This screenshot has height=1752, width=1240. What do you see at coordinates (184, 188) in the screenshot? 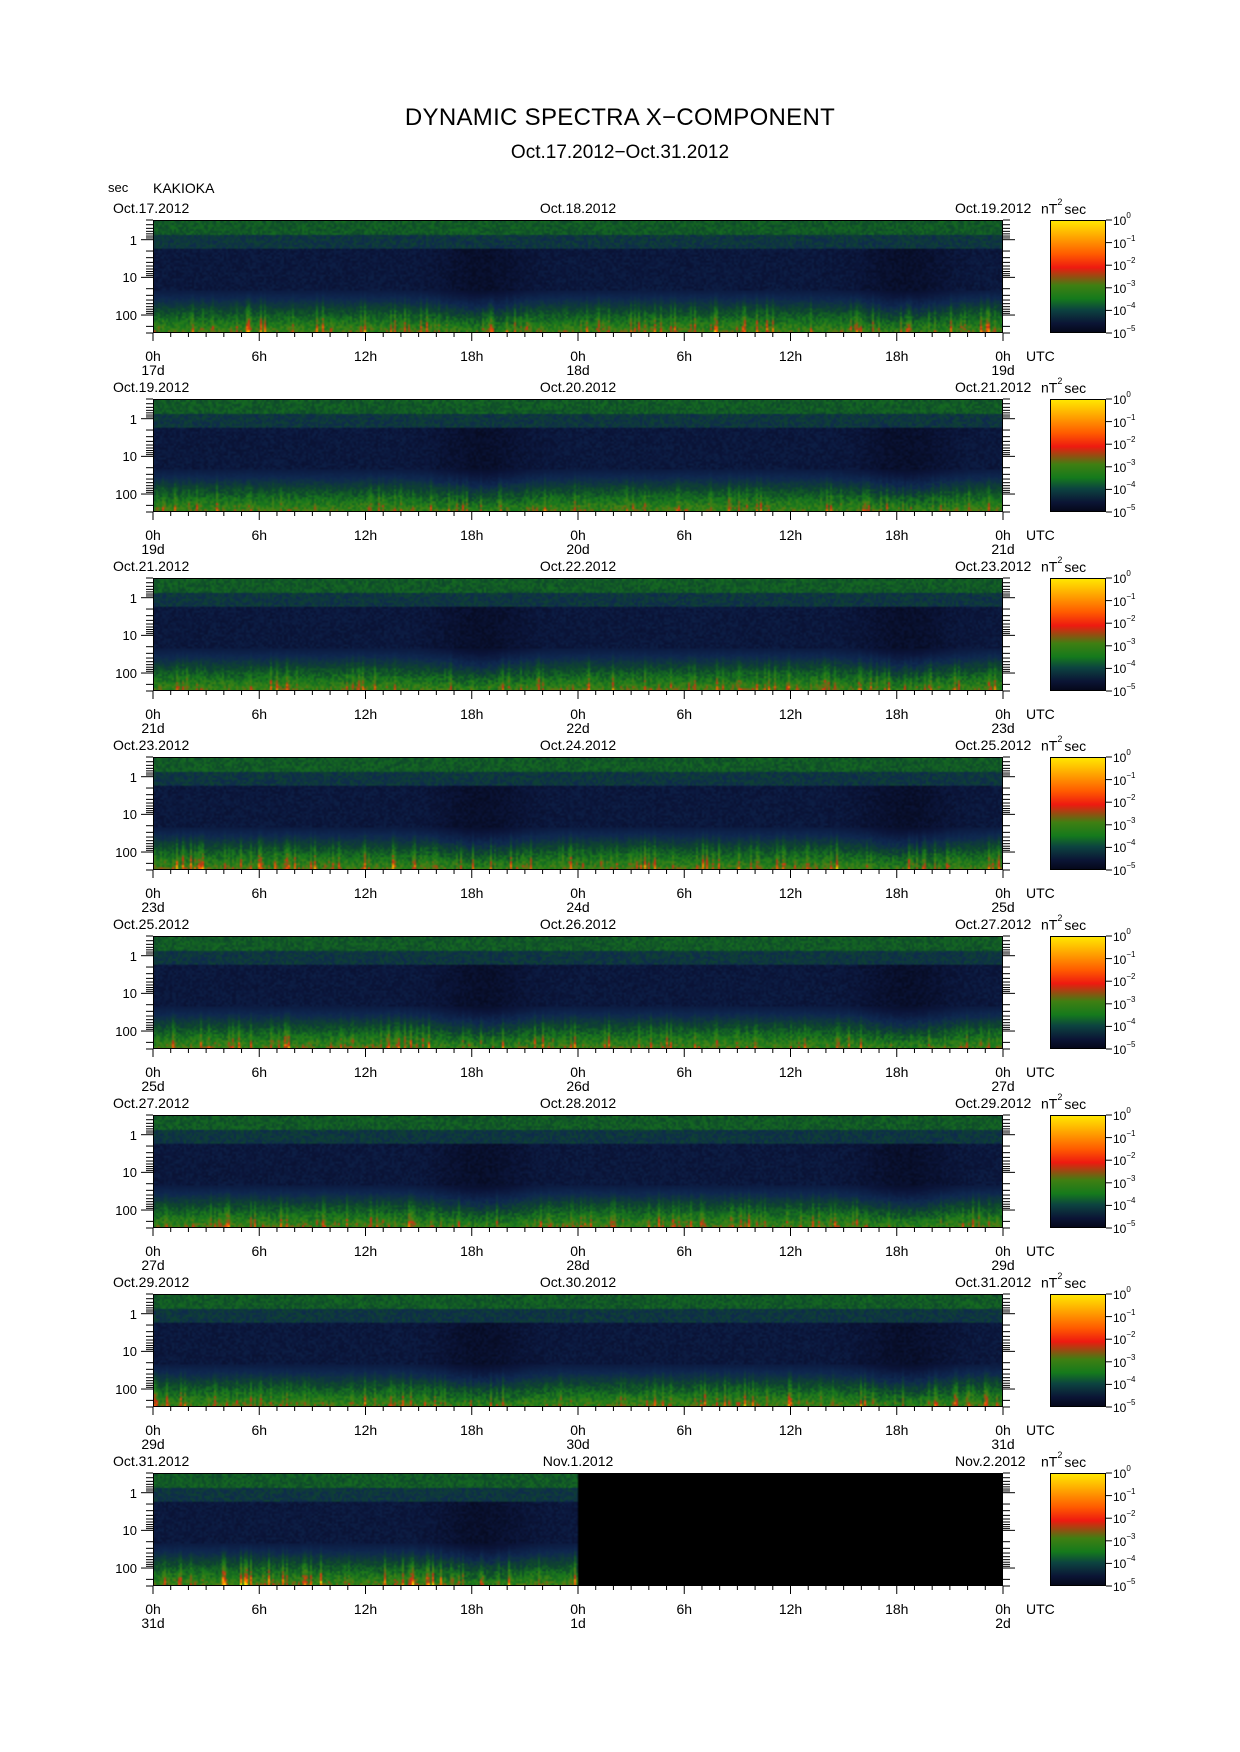
I see `station-name: KAKIOKA` at bounding box center [184, 188].